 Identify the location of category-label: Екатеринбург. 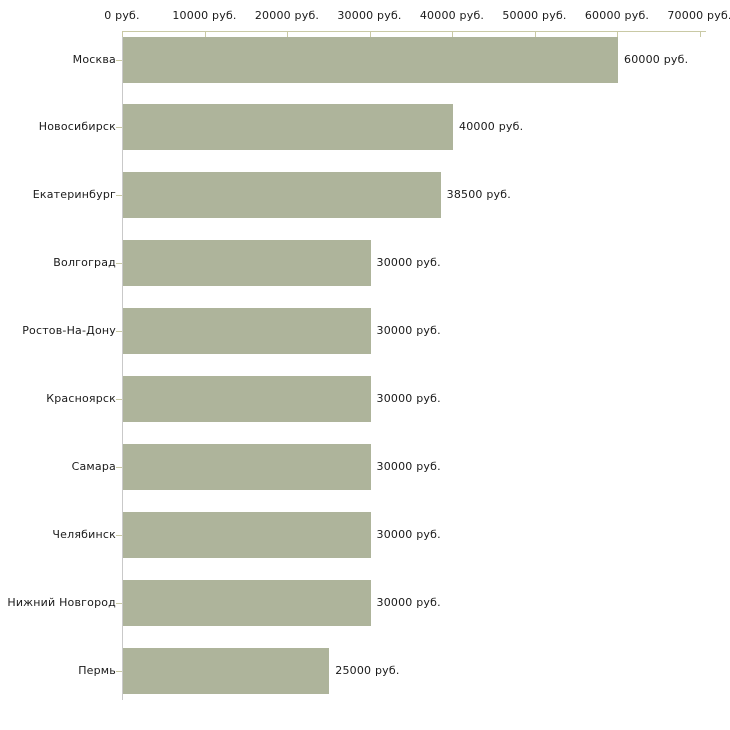
(74, 195).